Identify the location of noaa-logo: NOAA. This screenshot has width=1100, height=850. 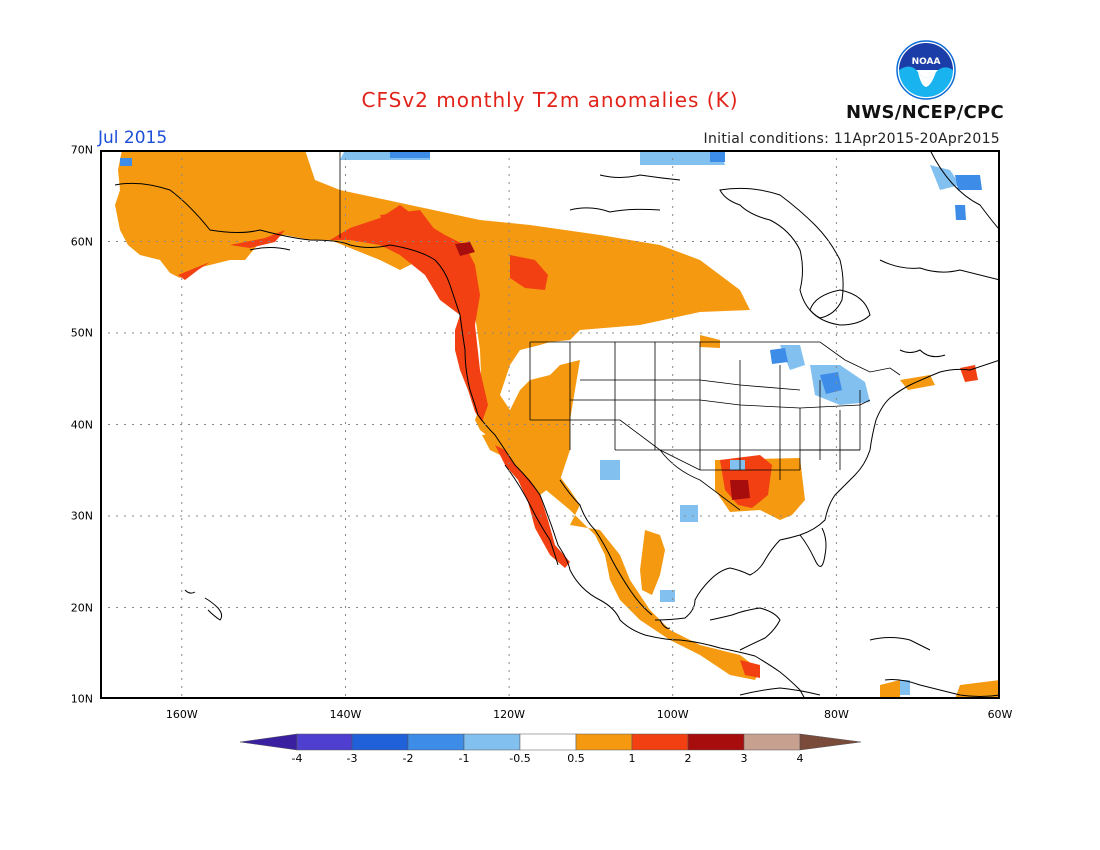
(926, 70).